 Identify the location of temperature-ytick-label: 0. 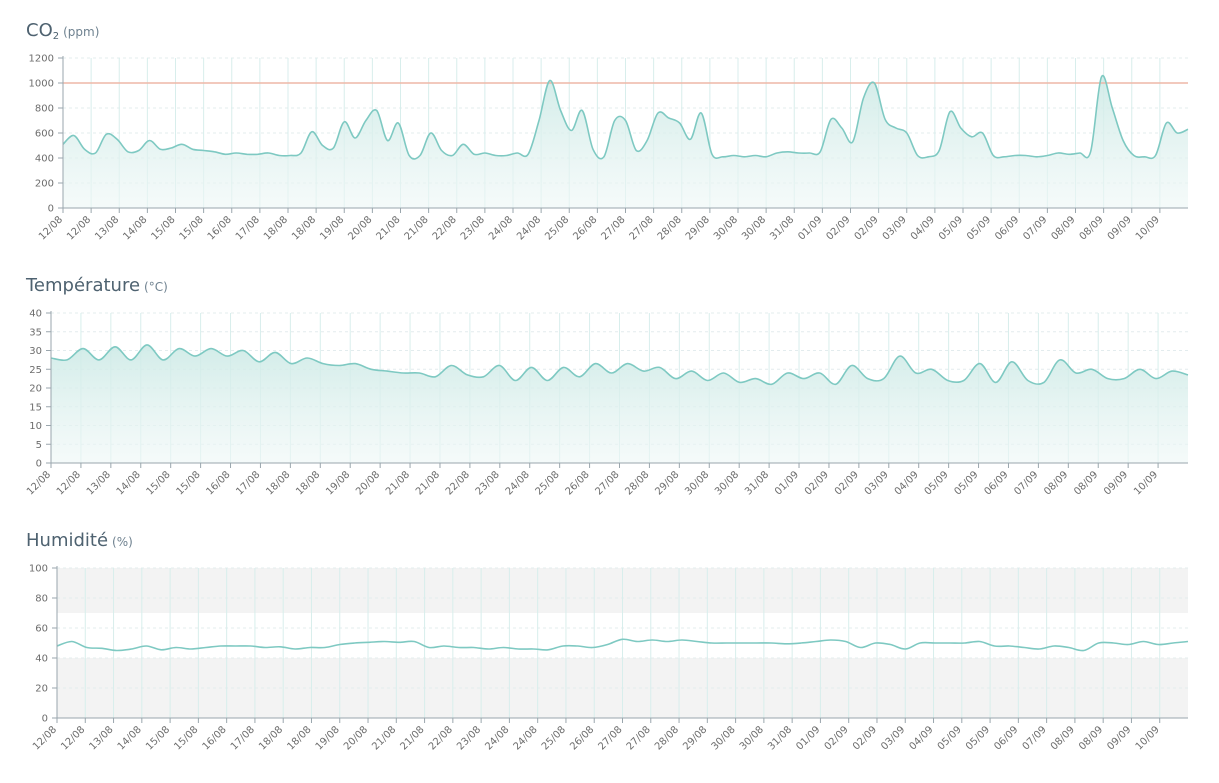
(39, 464).